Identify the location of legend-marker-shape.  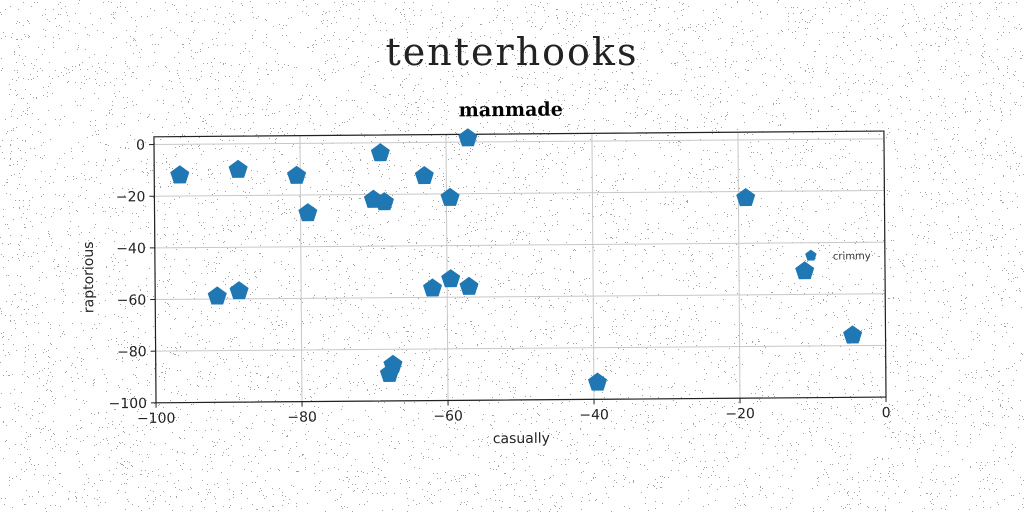
(810, 255).